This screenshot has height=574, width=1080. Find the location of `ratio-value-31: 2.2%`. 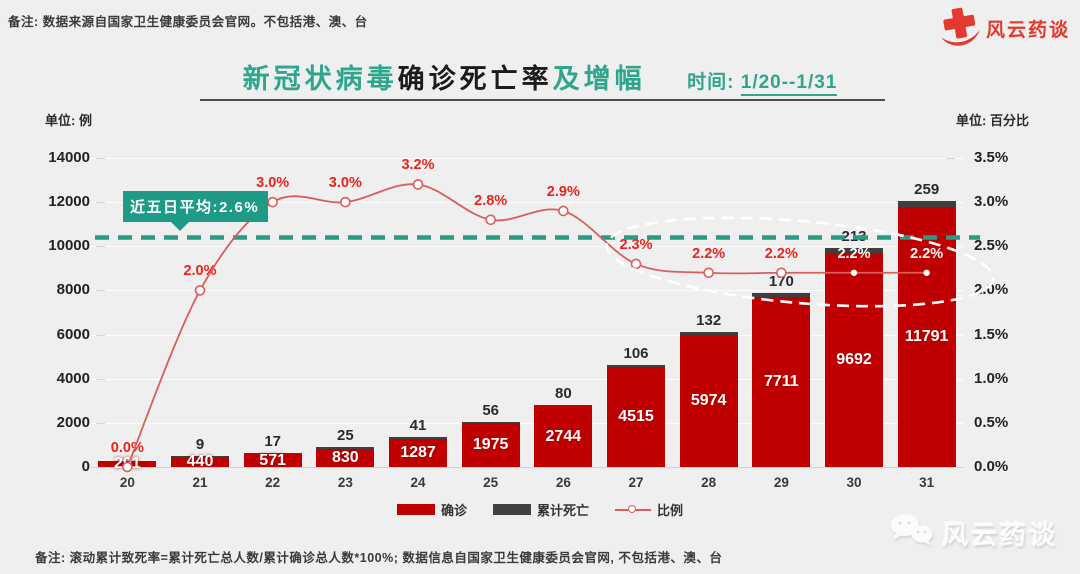

ratio-value-31: 2.2% is located at coordinates (927, 253).